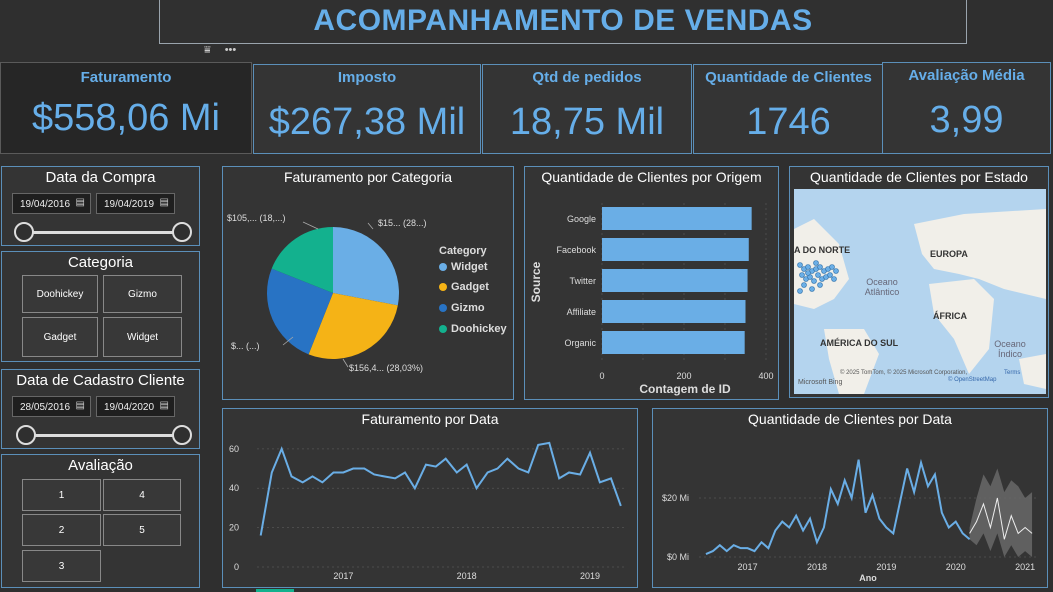  What do you see at coordinates (142, 530) in the screenshot?
I see `avaliacao-option: 5` at bounding box center [142, 530].